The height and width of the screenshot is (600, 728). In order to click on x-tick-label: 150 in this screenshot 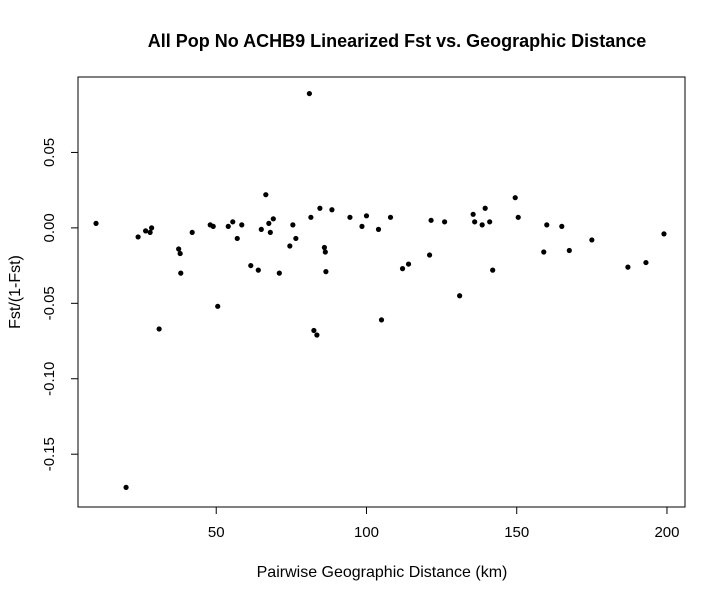, I will do `click(516, 532)`.